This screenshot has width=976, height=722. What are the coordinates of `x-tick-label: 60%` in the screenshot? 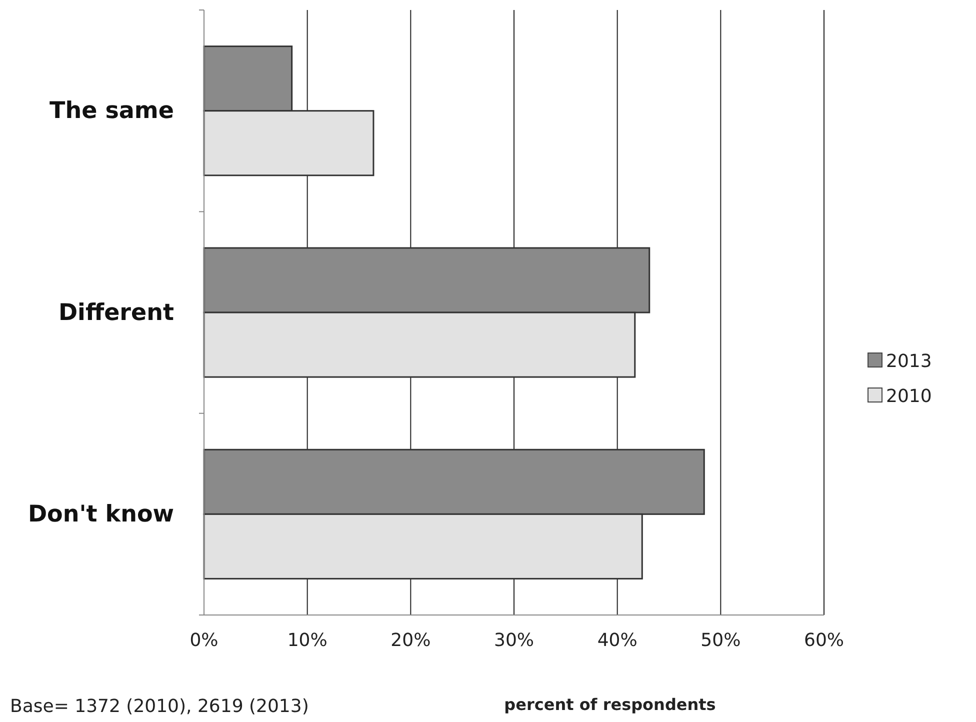 It's located at (824, 640).